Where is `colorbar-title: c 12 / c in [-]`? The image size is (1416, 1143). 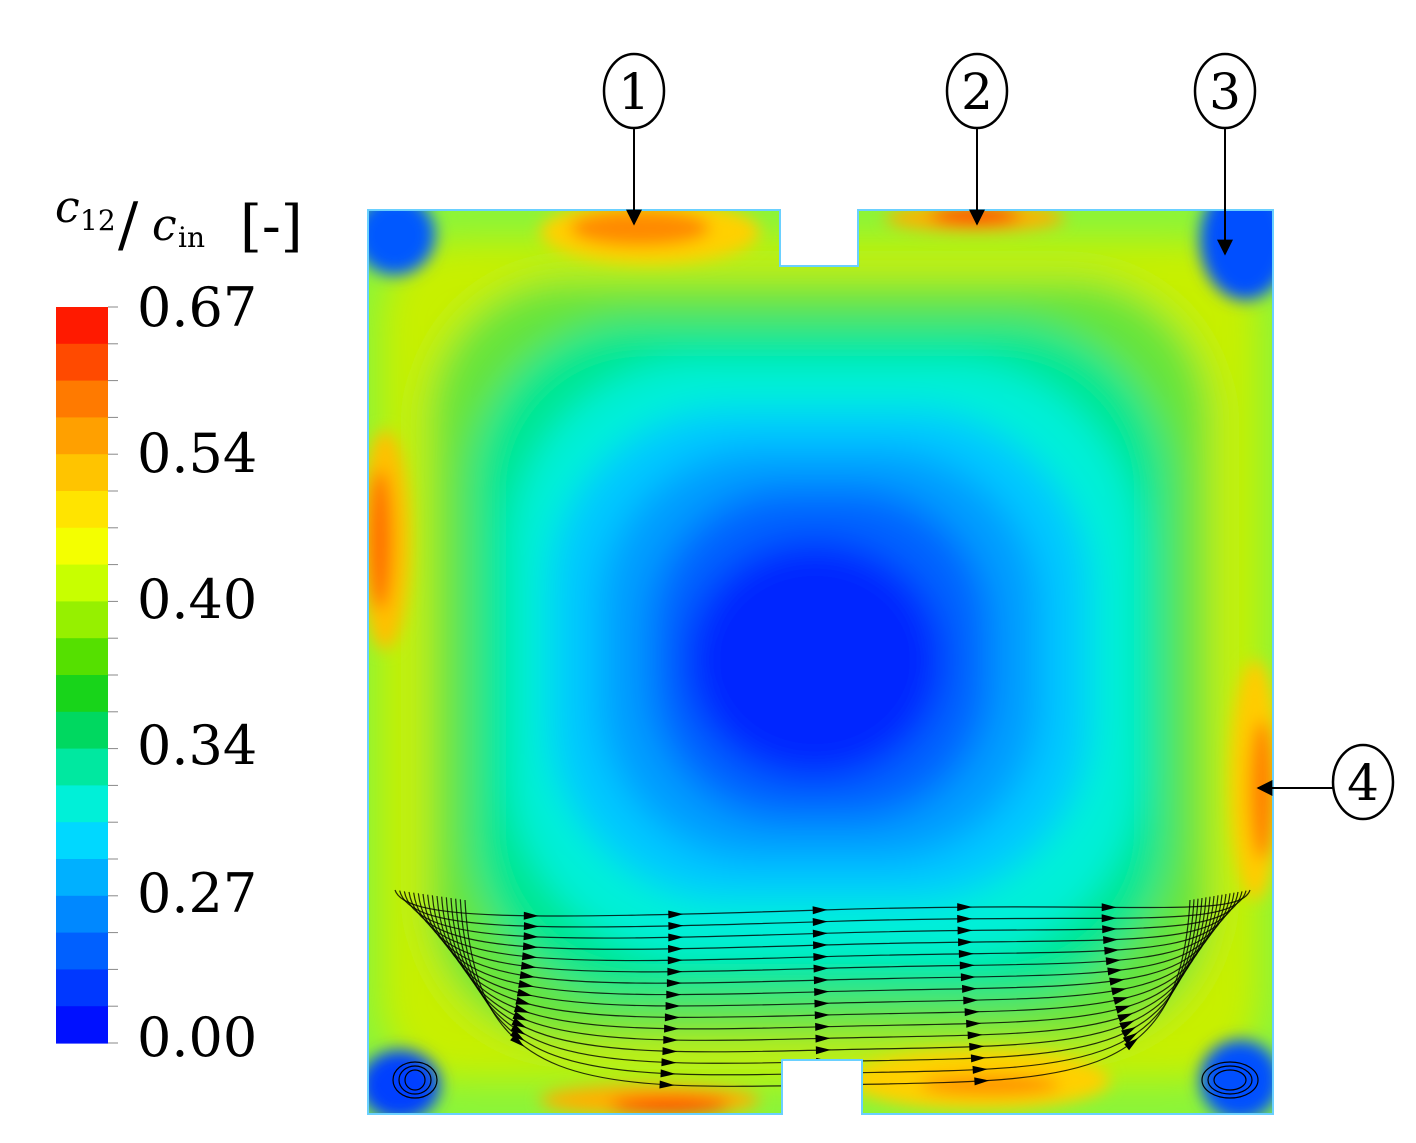
colorbar-title: c 12 / c in [-] is located at coordinates (179, 221).